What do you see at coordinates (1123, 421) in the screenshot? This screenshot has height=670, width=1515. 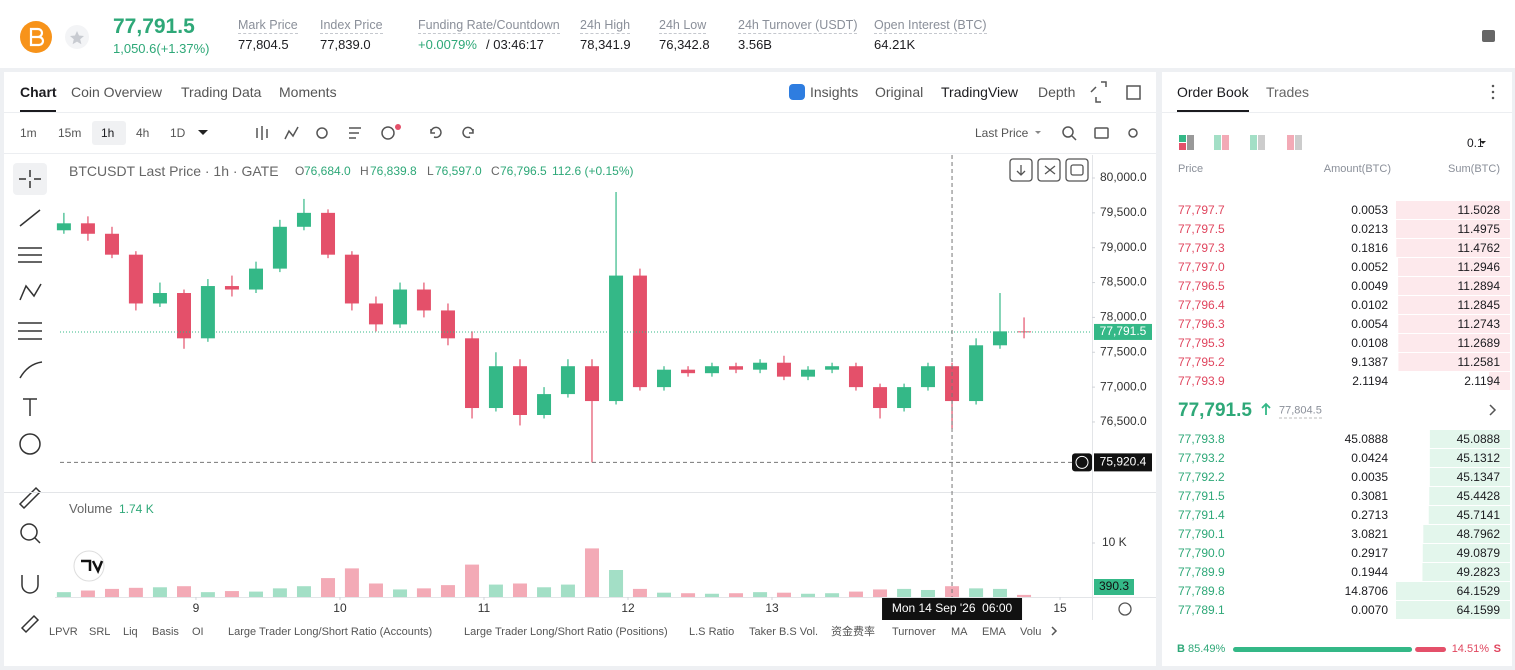 I see `y-tick-label: 76,500.0` at bounding box center [1123, 421].